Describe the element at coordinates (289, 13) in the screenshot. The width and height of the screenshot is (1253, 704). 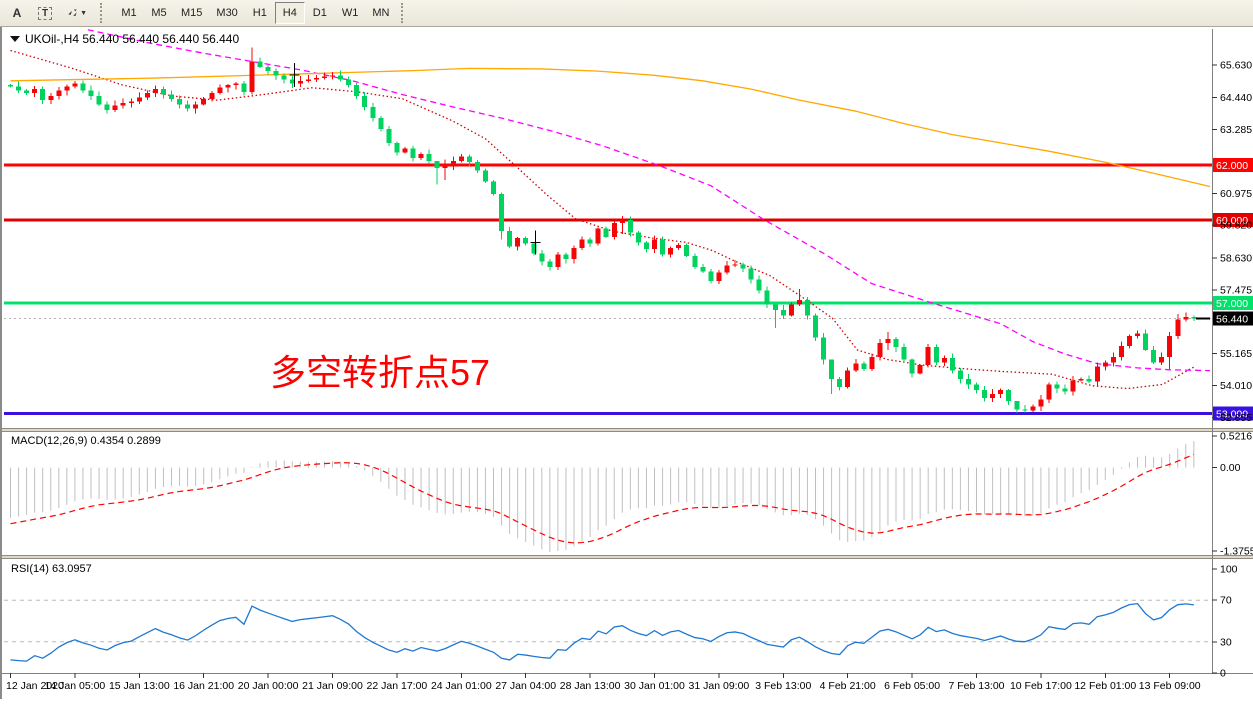
I see `timeframe-button-H4: H4` at that location.